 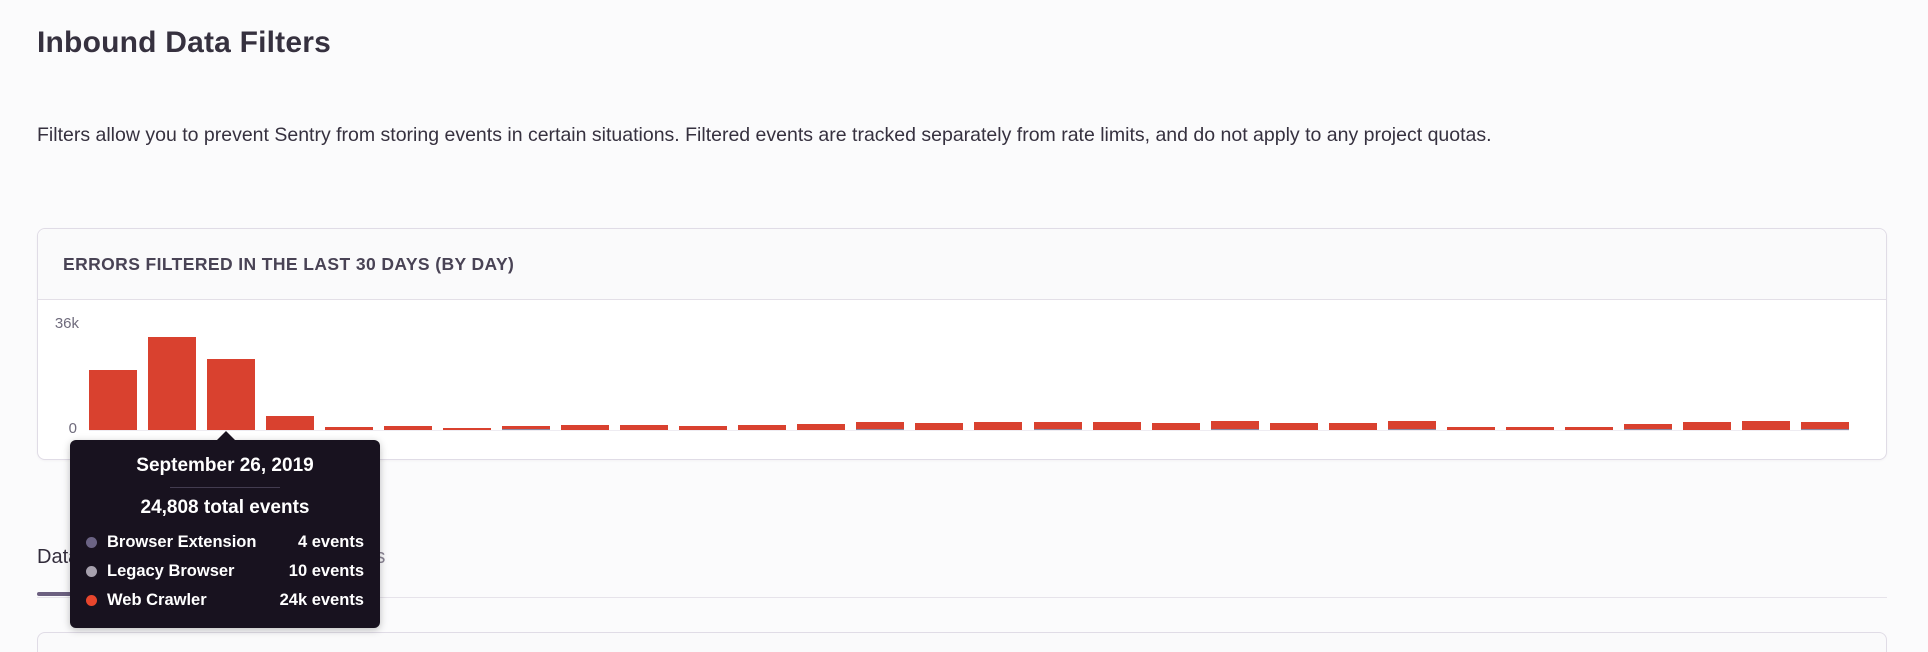 What do you see at coordinates (225, 600) in the screenshot?
I see `tooltip-row-web-crawler: Web Crawler 24k events` at bounding box center [225, 600].